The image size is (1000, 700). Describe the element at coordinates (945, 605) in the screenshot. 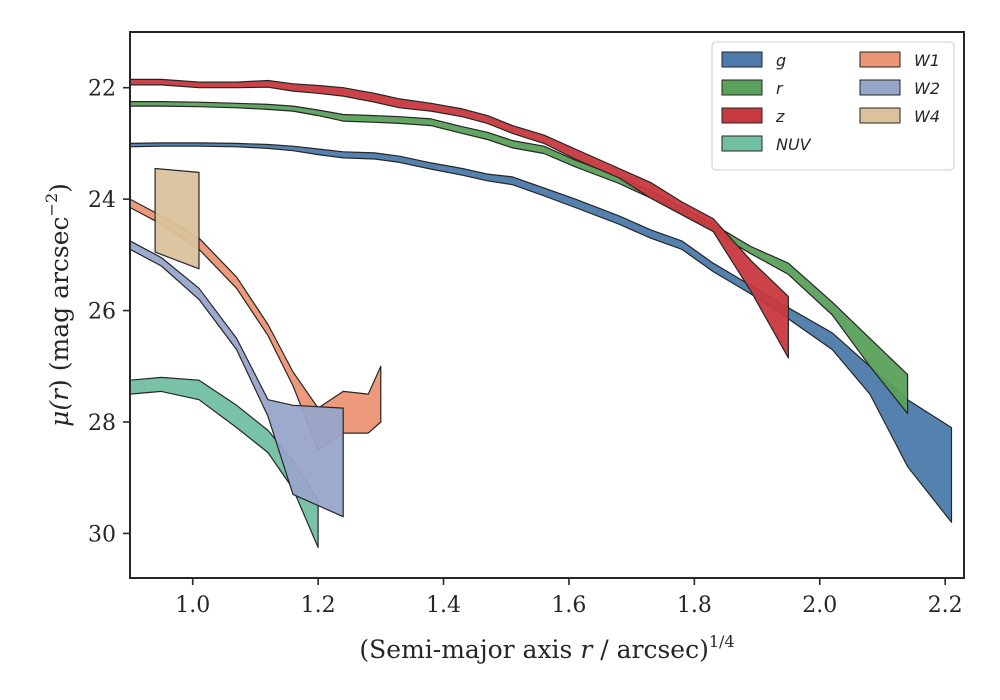

I see `x-tick-label: 2.2` at that location.